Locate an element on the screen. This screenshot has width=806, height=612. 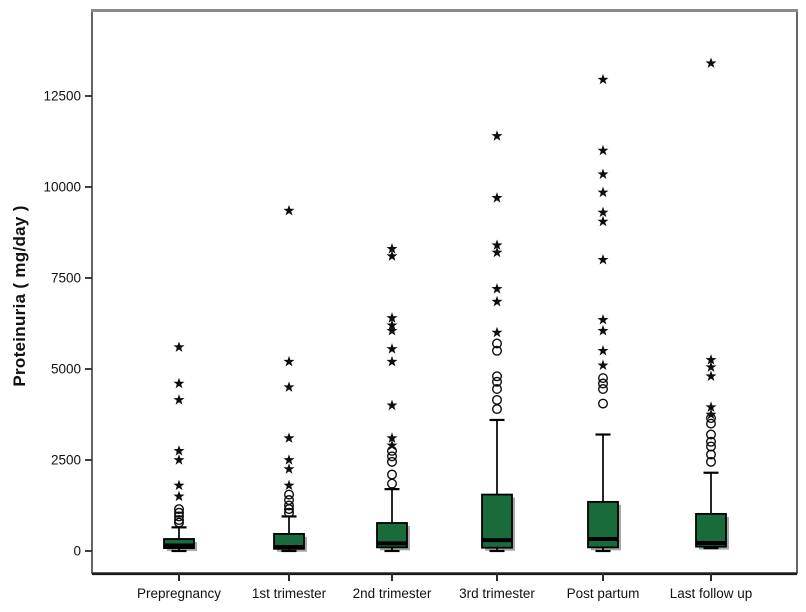
y-tick-label: 5000 is located at coordinates (66, 369).